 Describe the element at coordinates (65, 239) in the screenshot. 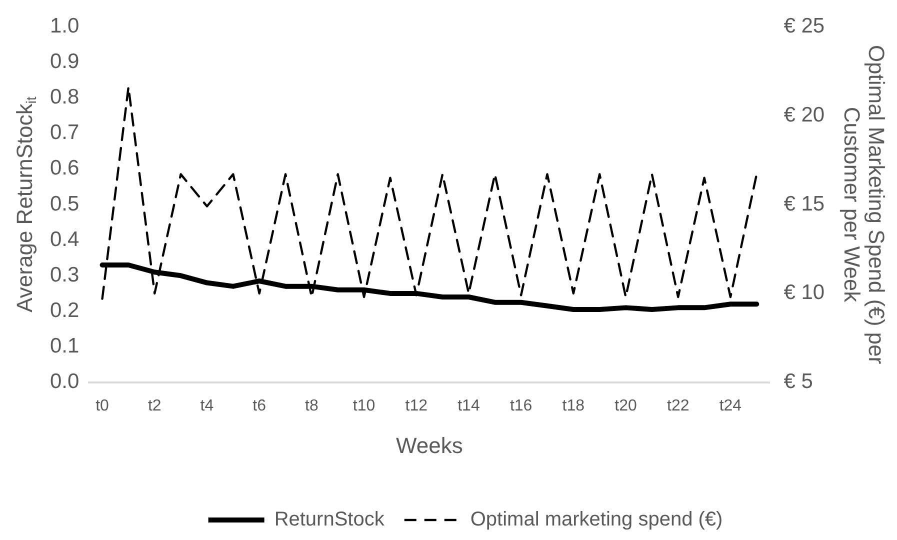

I see `y-tick-label: 0.4` at that location.